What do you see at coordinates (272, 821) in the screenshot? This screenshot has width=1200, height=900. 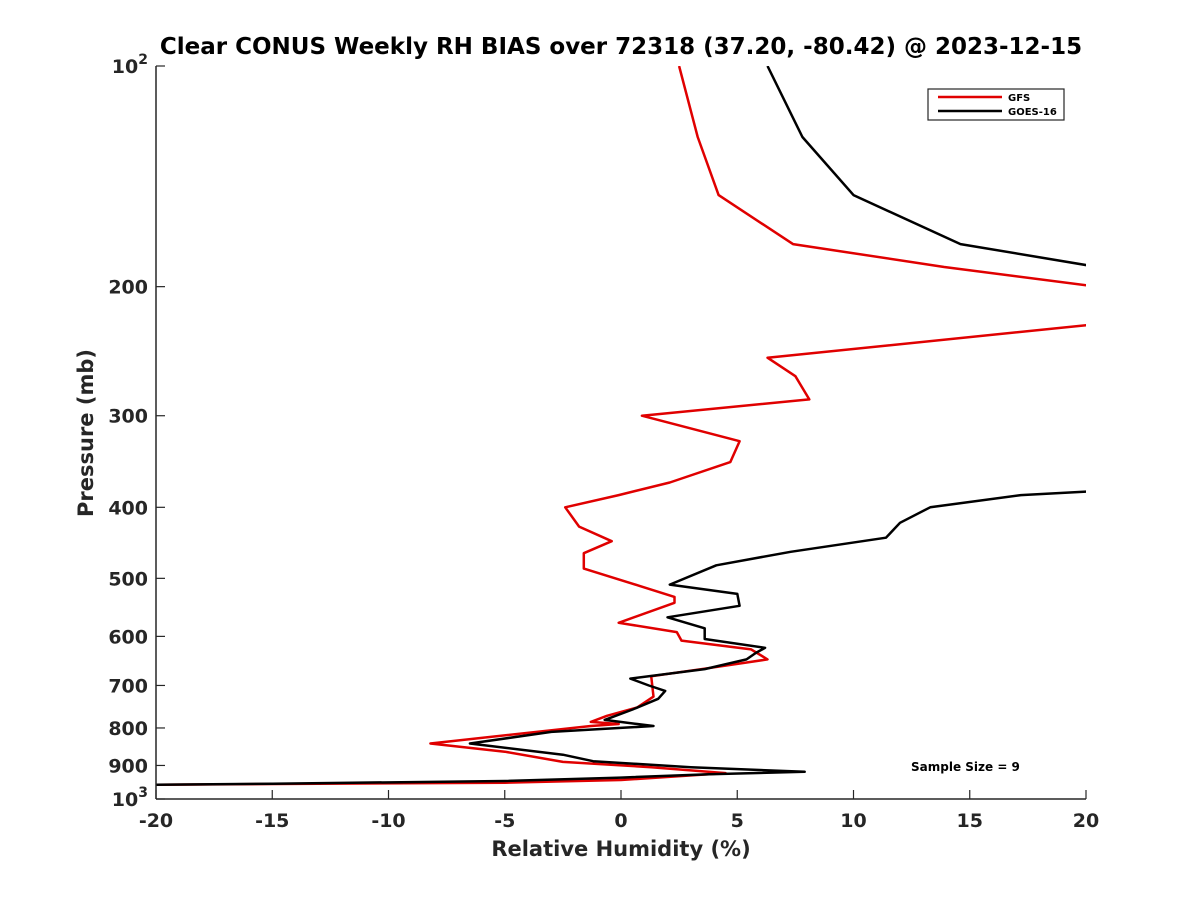 I see `x-tick-label: -15` at bounding box center [272, 821].